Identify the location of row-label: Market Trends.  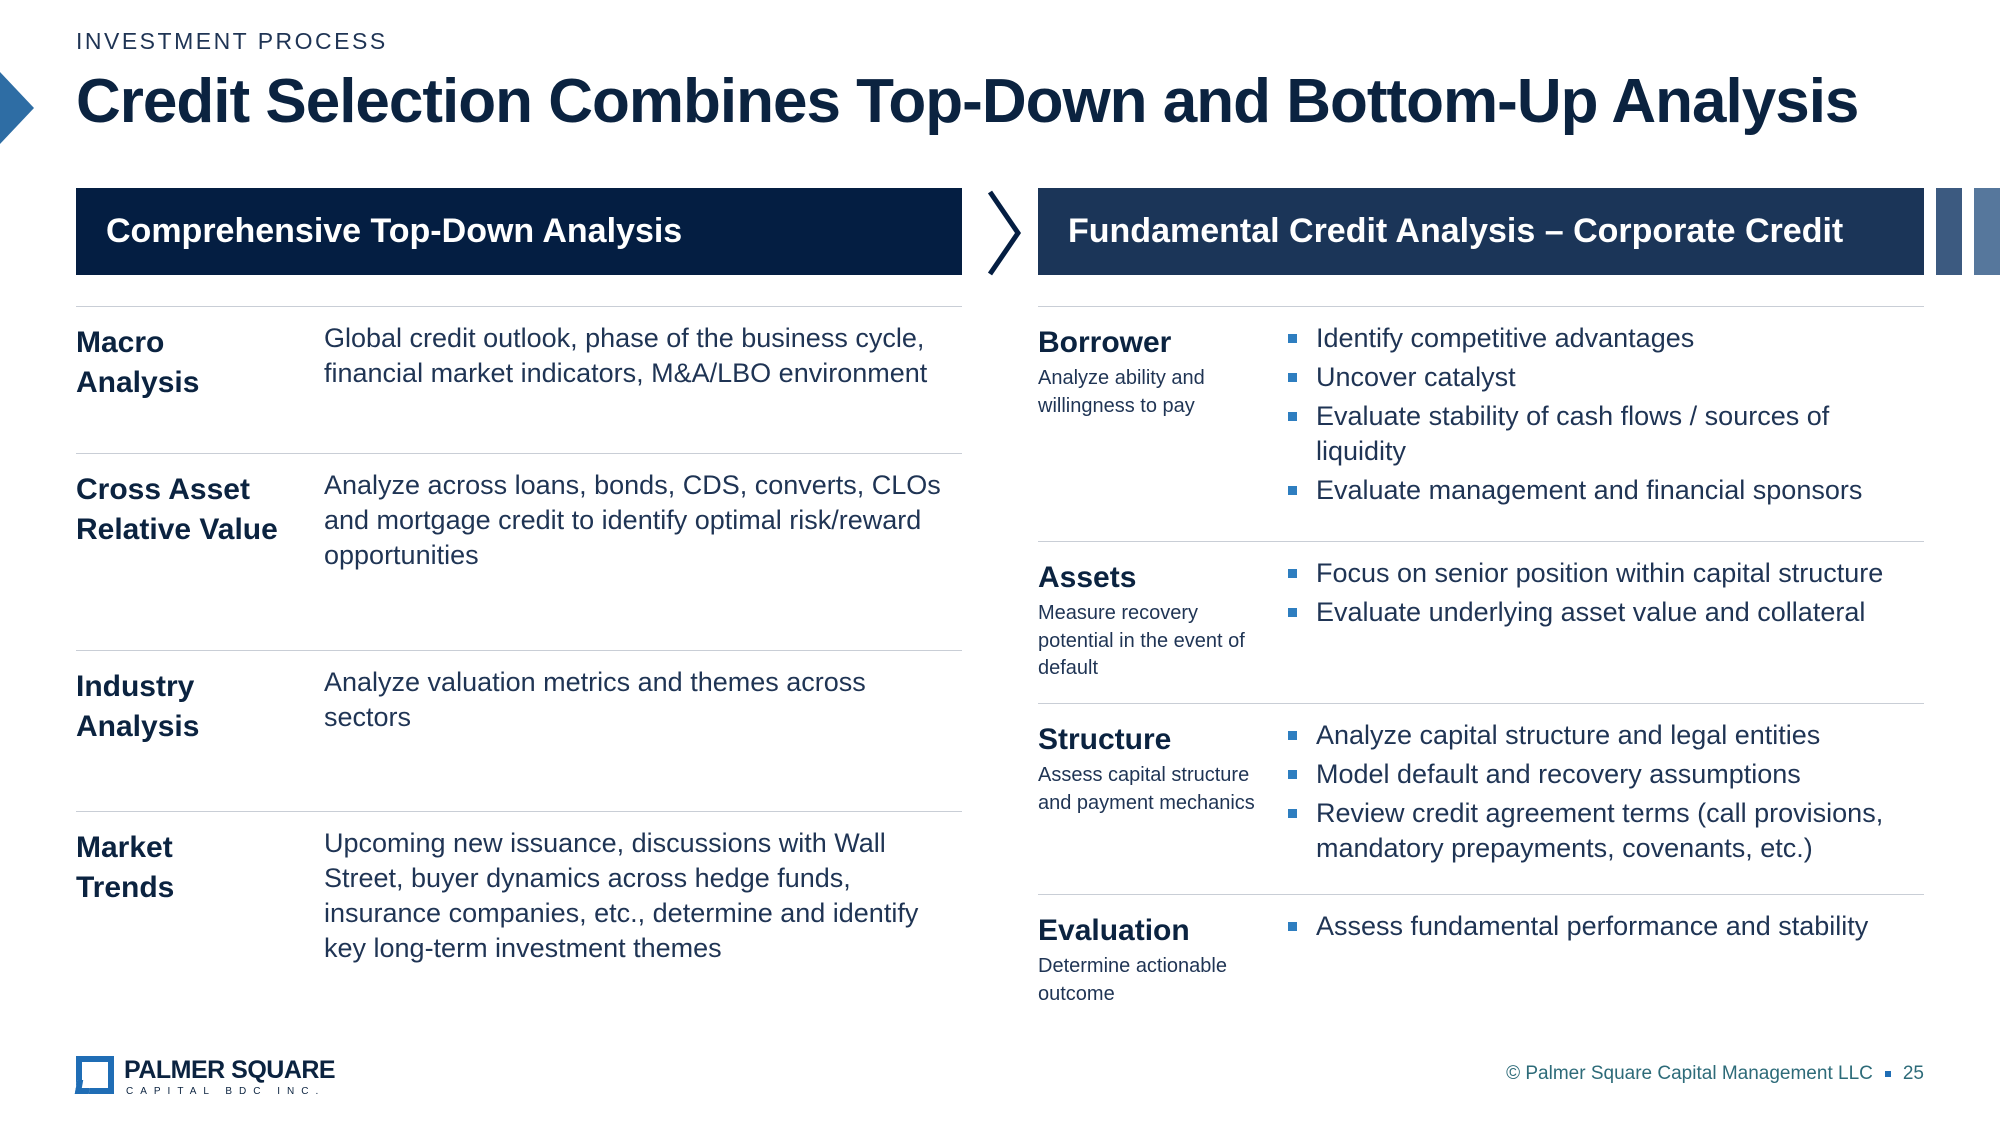
(125, 867).